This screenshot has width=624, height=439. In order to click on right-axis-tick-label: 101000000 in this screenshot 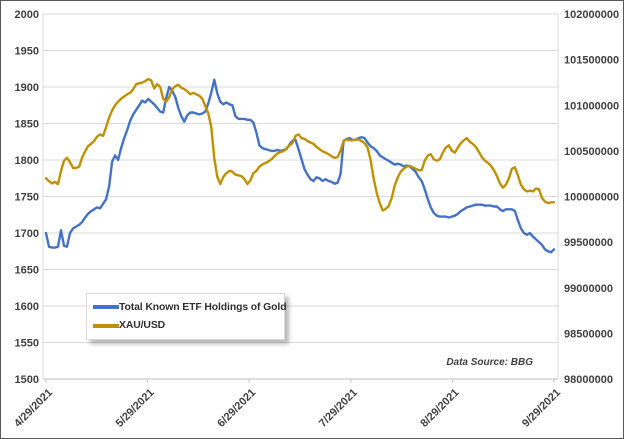, I will do `click(591, 106)`.